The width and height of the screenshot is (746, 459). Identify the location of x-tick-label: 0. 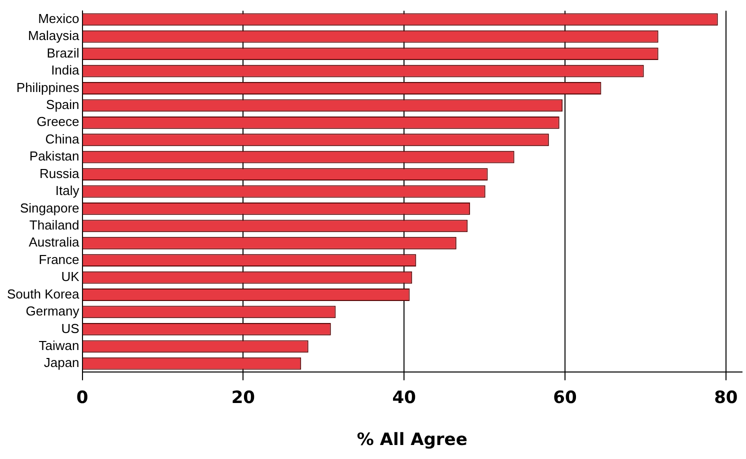
(82, 398).